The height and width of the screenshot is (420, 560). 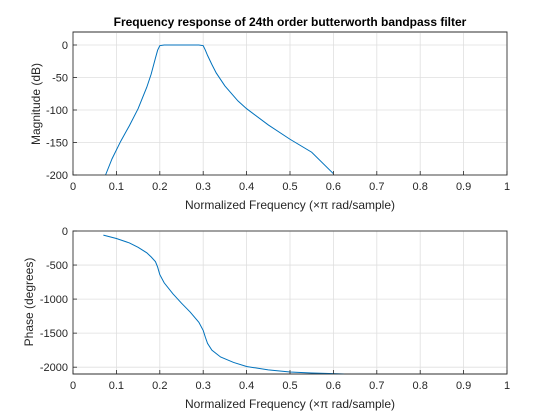 What do you see at coordinates (333, 187) in the screenshot?
I see `magnitude-x-tick-label: 0.6` at bounding box center [333, 187].